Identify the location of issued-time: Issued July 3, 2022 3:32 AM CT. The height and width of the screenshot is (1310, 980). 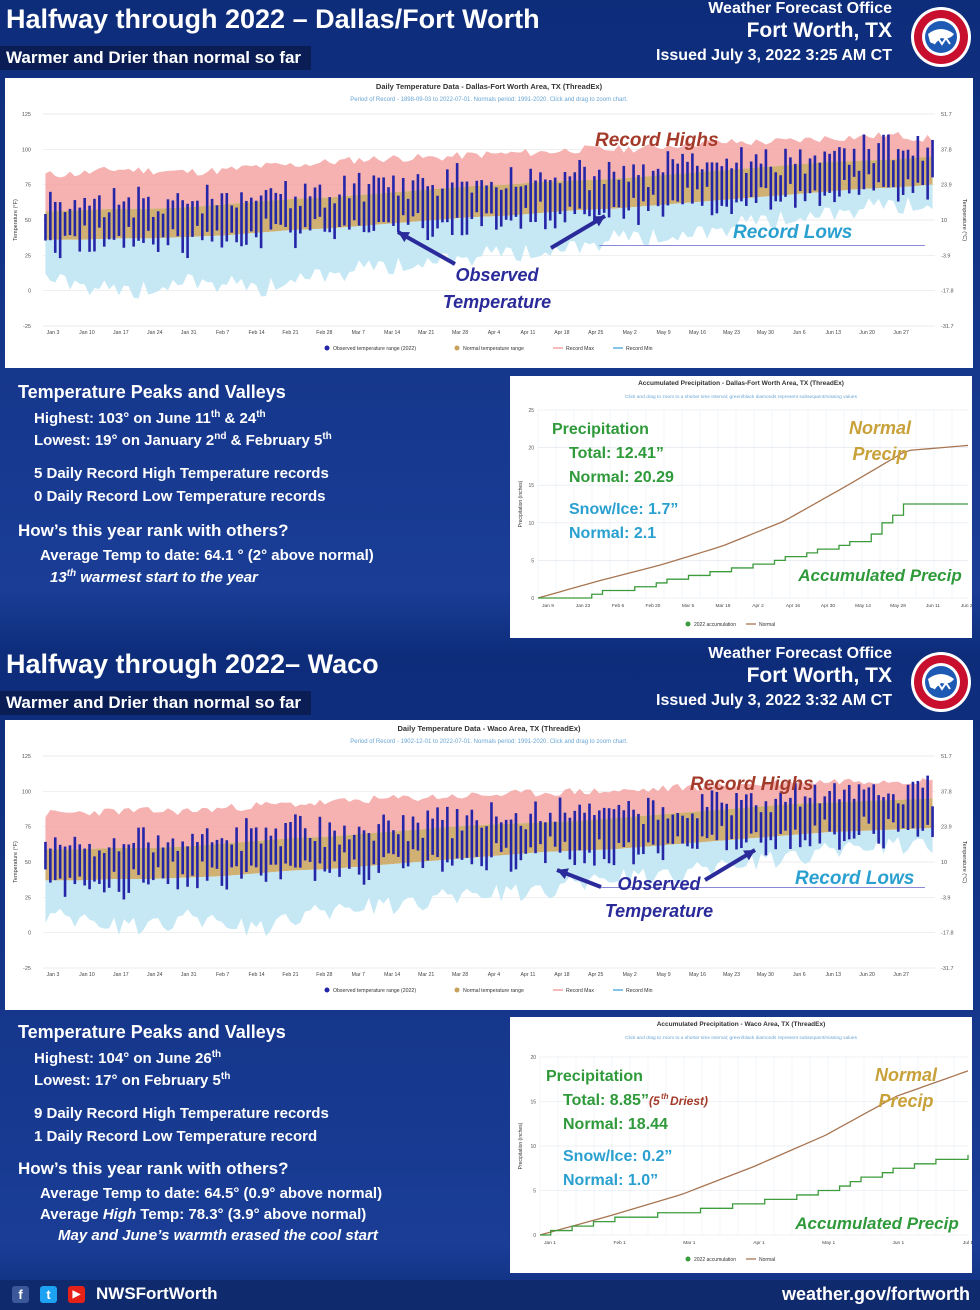
(774, 700).